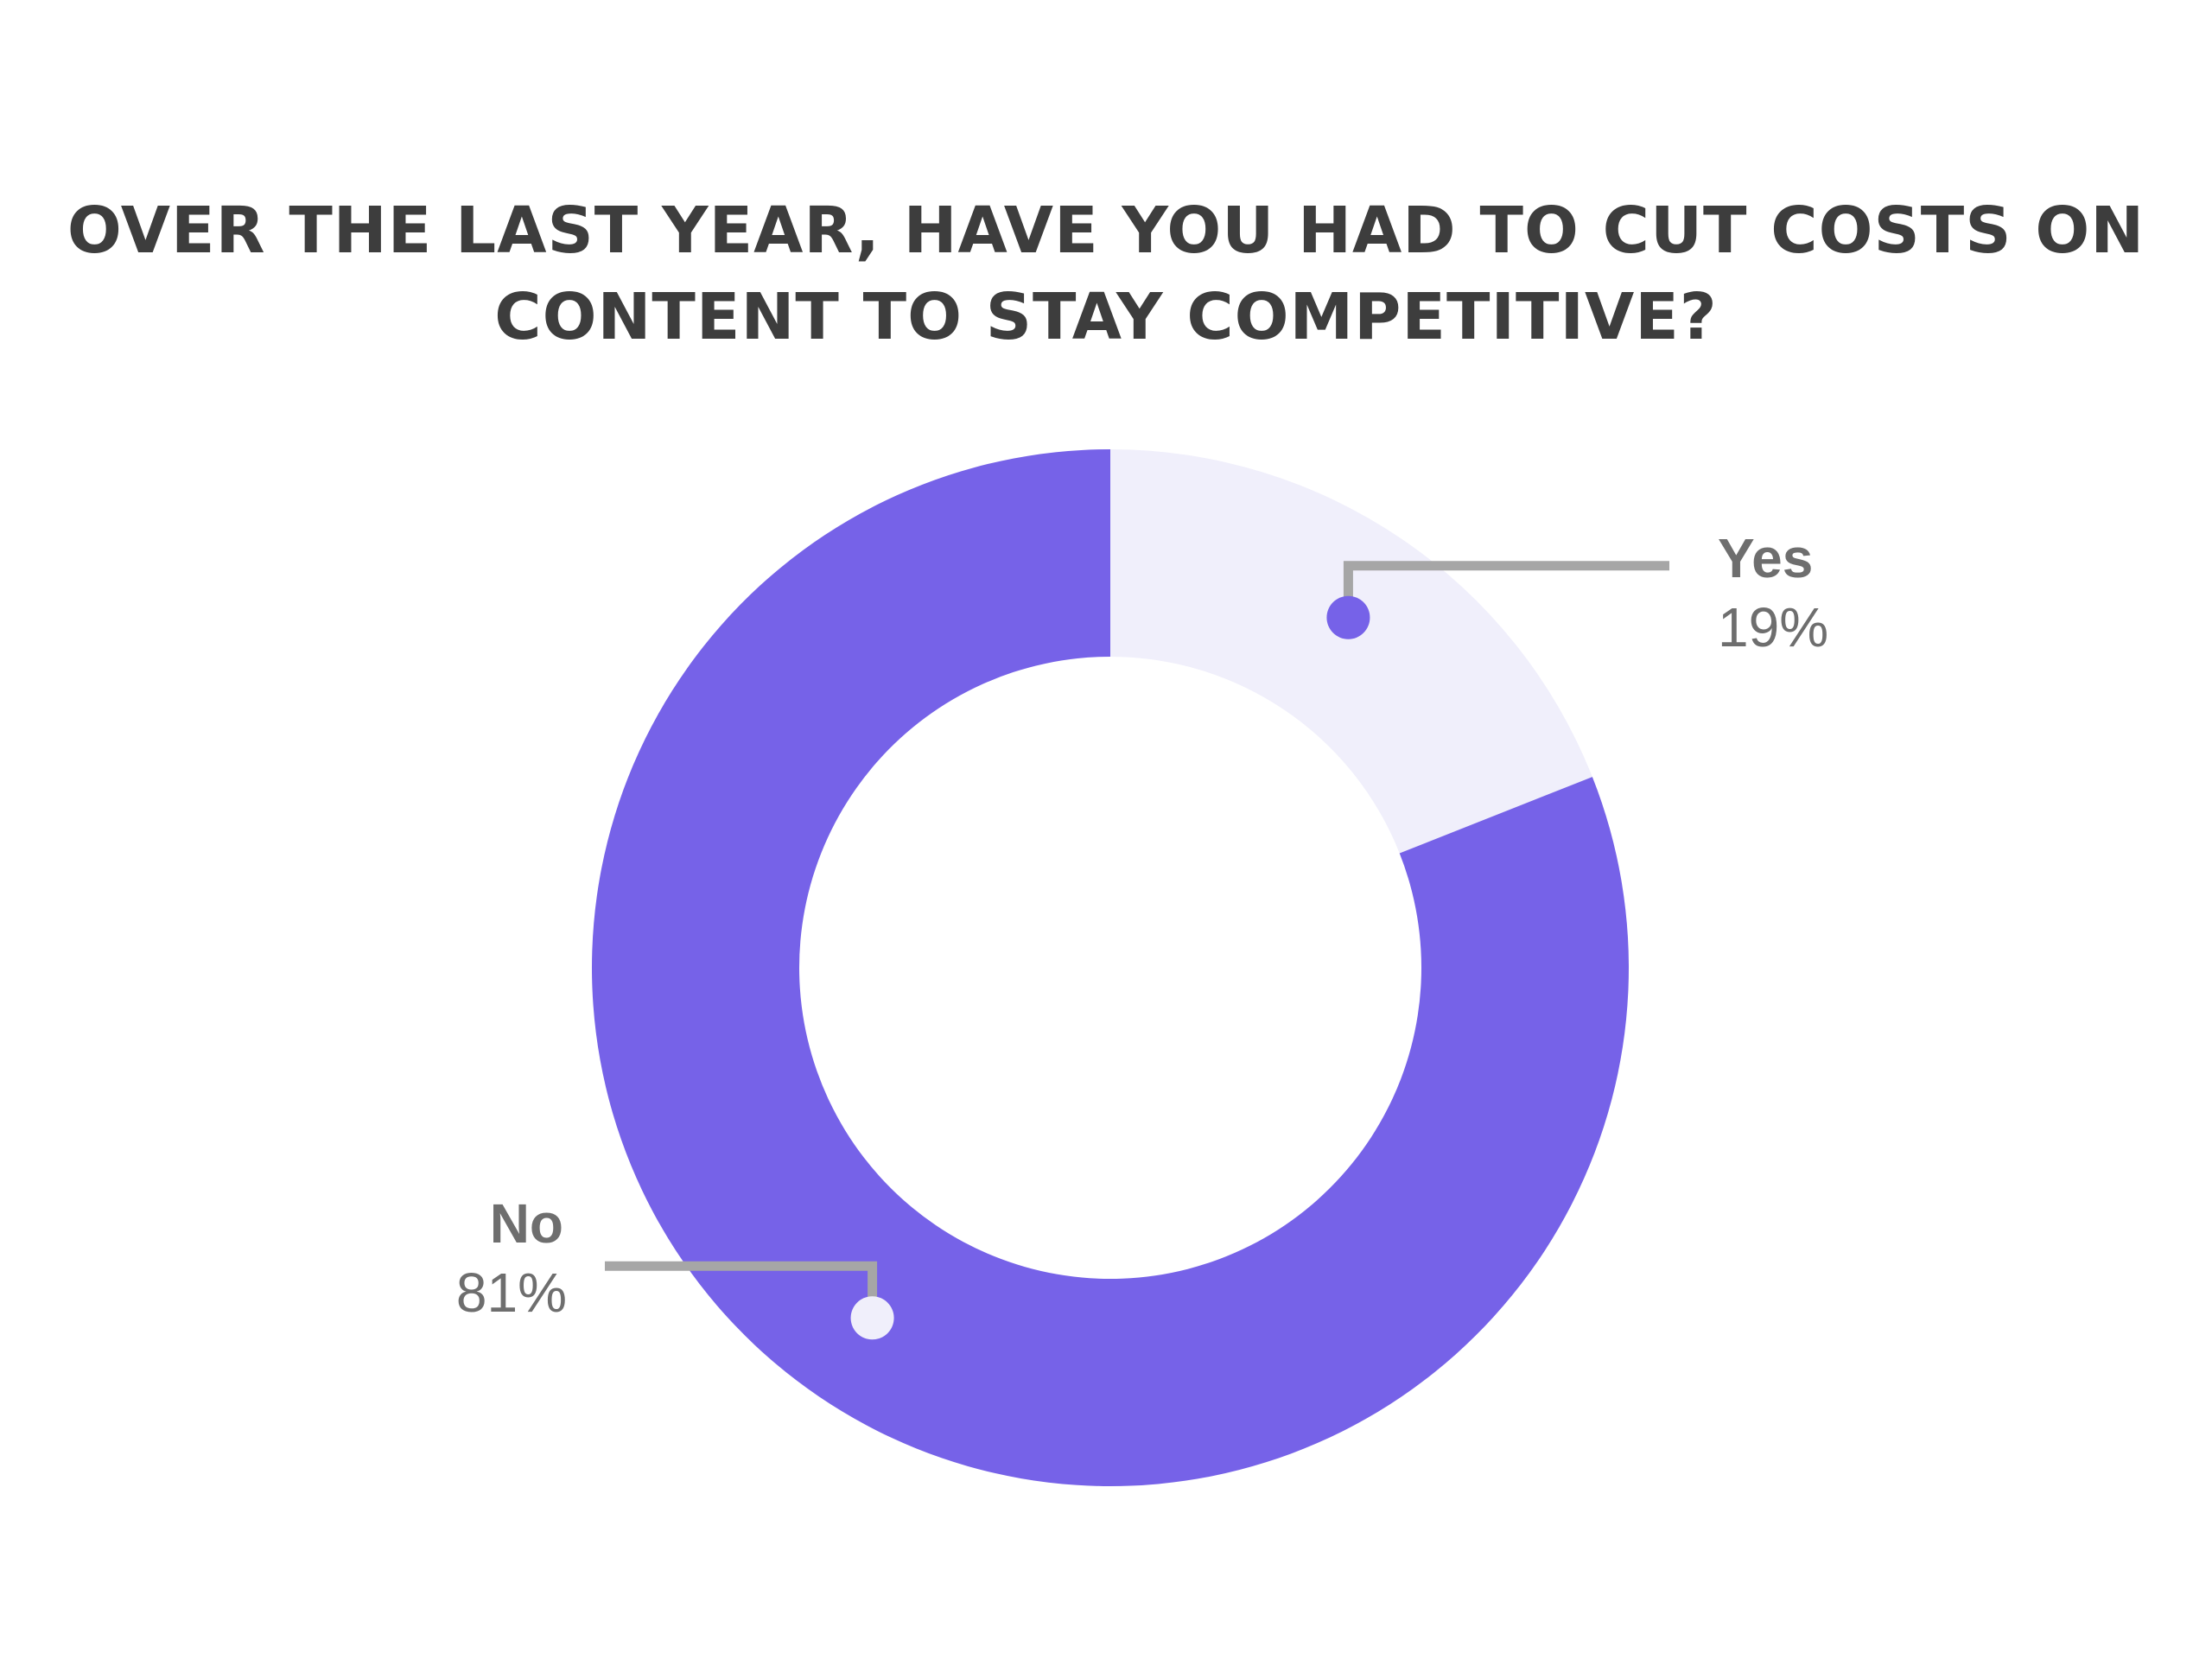 Image resolution: width=2212 pixels, height=1659 pixels. I want to click on slice-value-yes: 19%, so click(1773, 627).